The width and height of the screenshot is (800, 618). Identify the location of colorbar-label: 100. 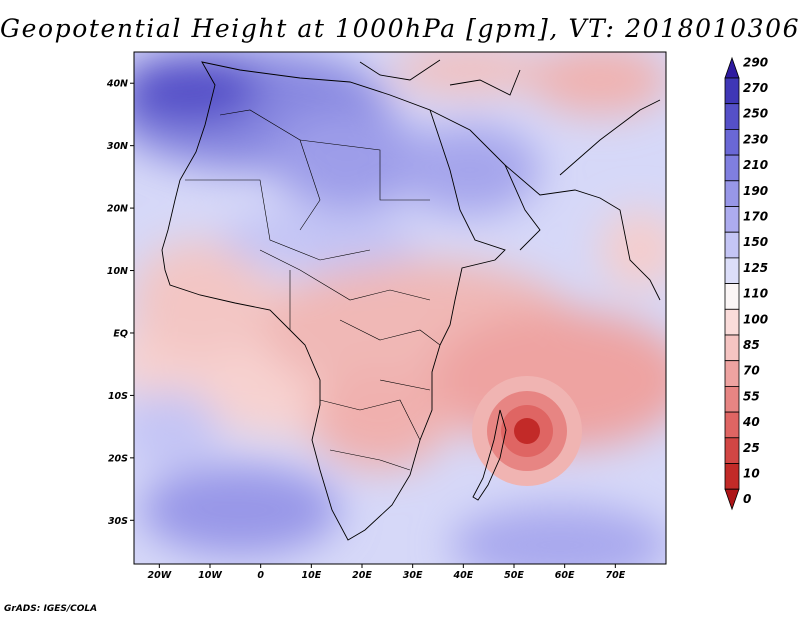
(755, 319).